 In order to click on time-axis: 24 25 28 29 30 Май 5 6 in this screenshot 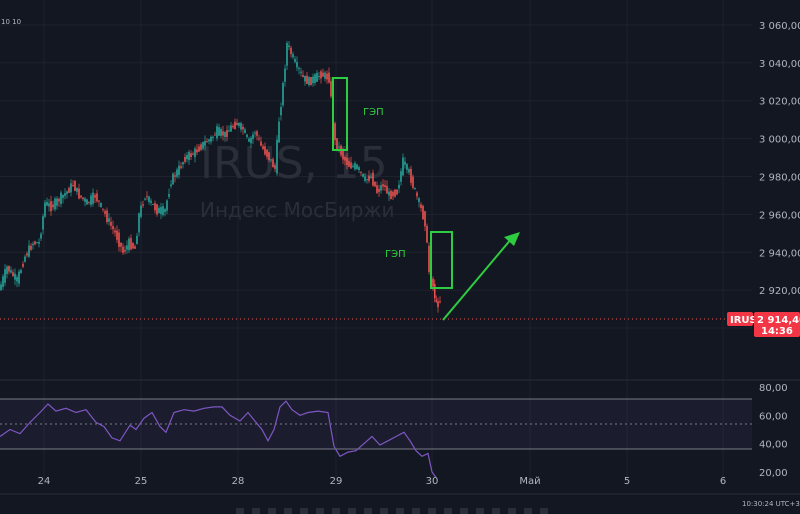, I will do `click(382, 481)`.